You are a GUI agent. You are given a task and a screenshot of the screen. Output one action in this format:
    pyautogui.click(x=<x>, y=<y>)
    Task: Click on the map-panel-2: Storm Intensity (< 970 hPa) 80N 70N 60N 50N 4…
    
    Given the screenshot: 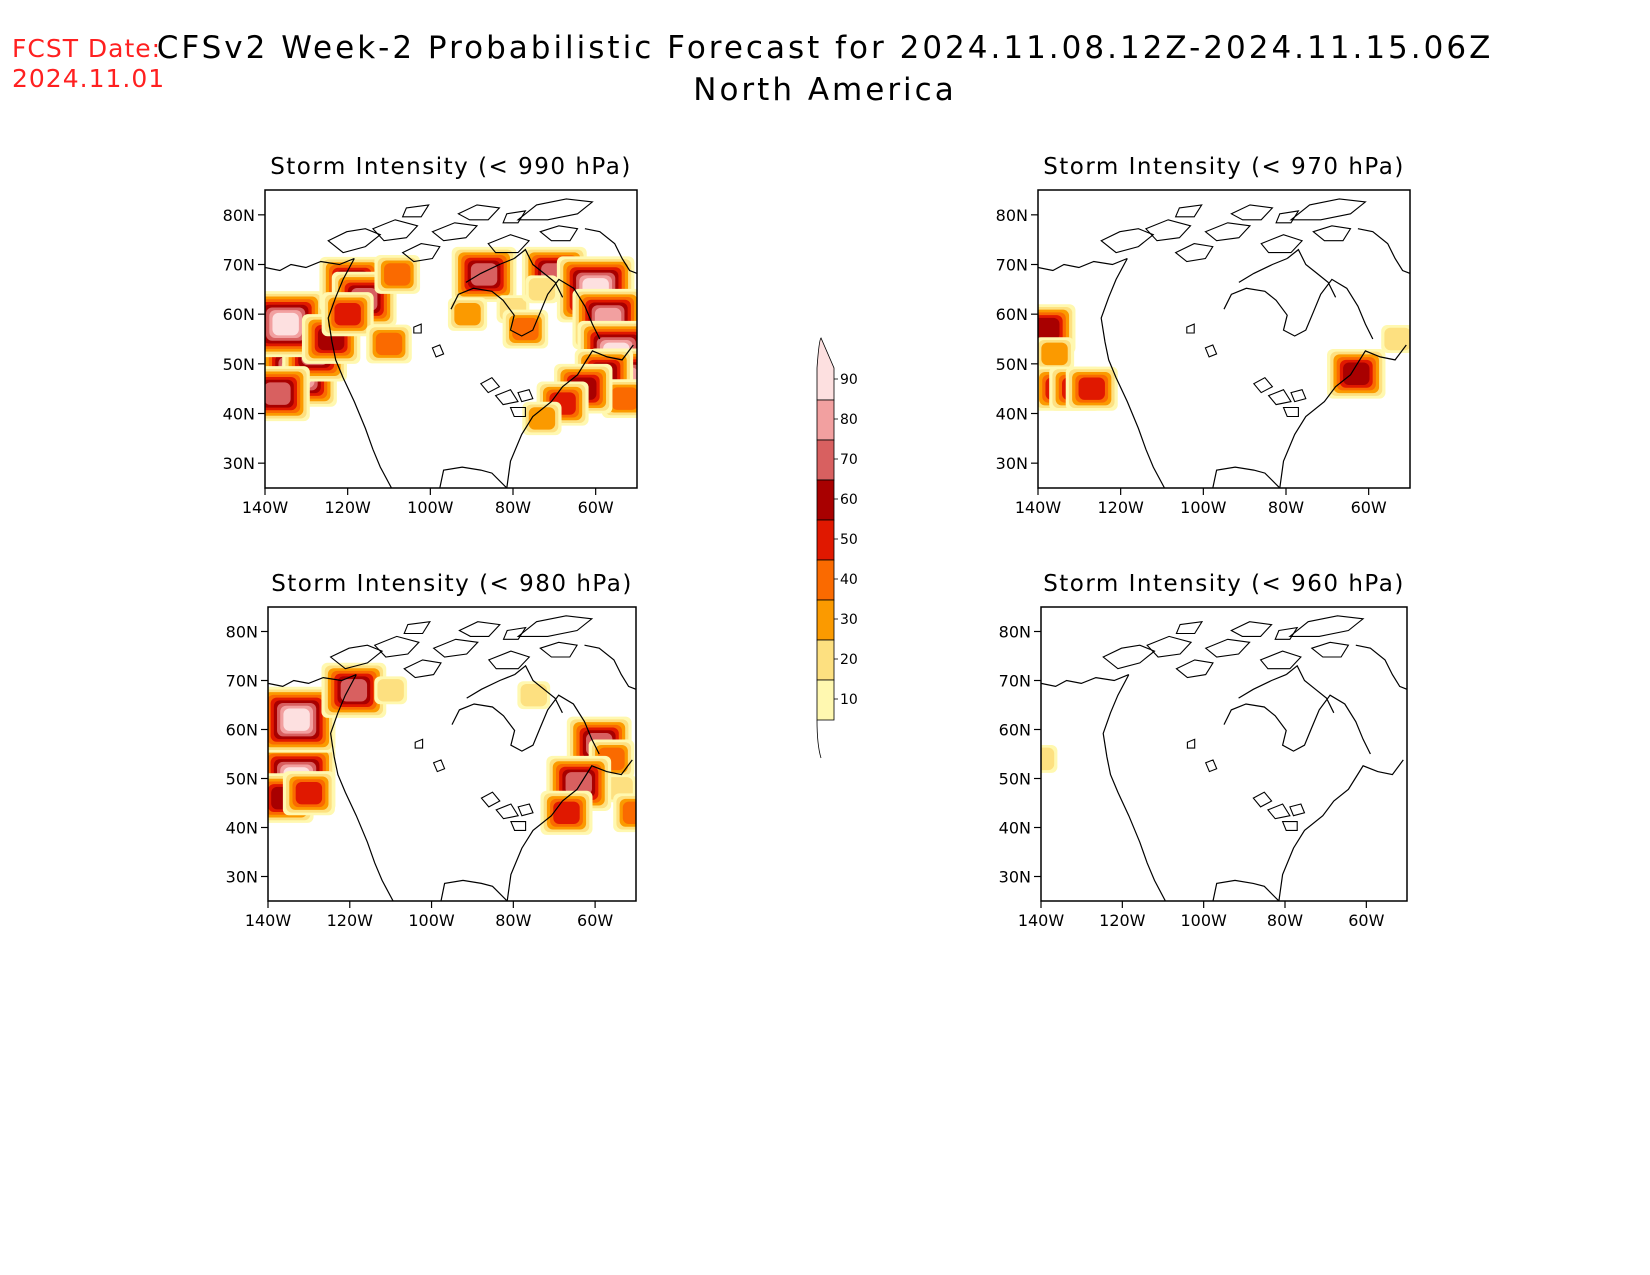 What is the action you would take?
    pyautogui.click(x=1203, y=335)
    